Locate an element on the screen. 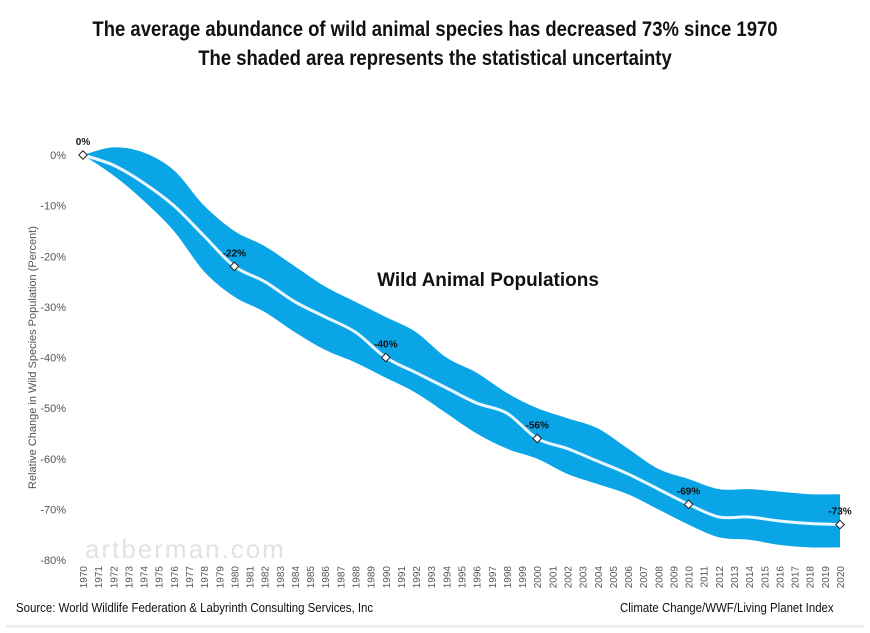  x-tick-label: 1999 is located at coordinates (523, 577).